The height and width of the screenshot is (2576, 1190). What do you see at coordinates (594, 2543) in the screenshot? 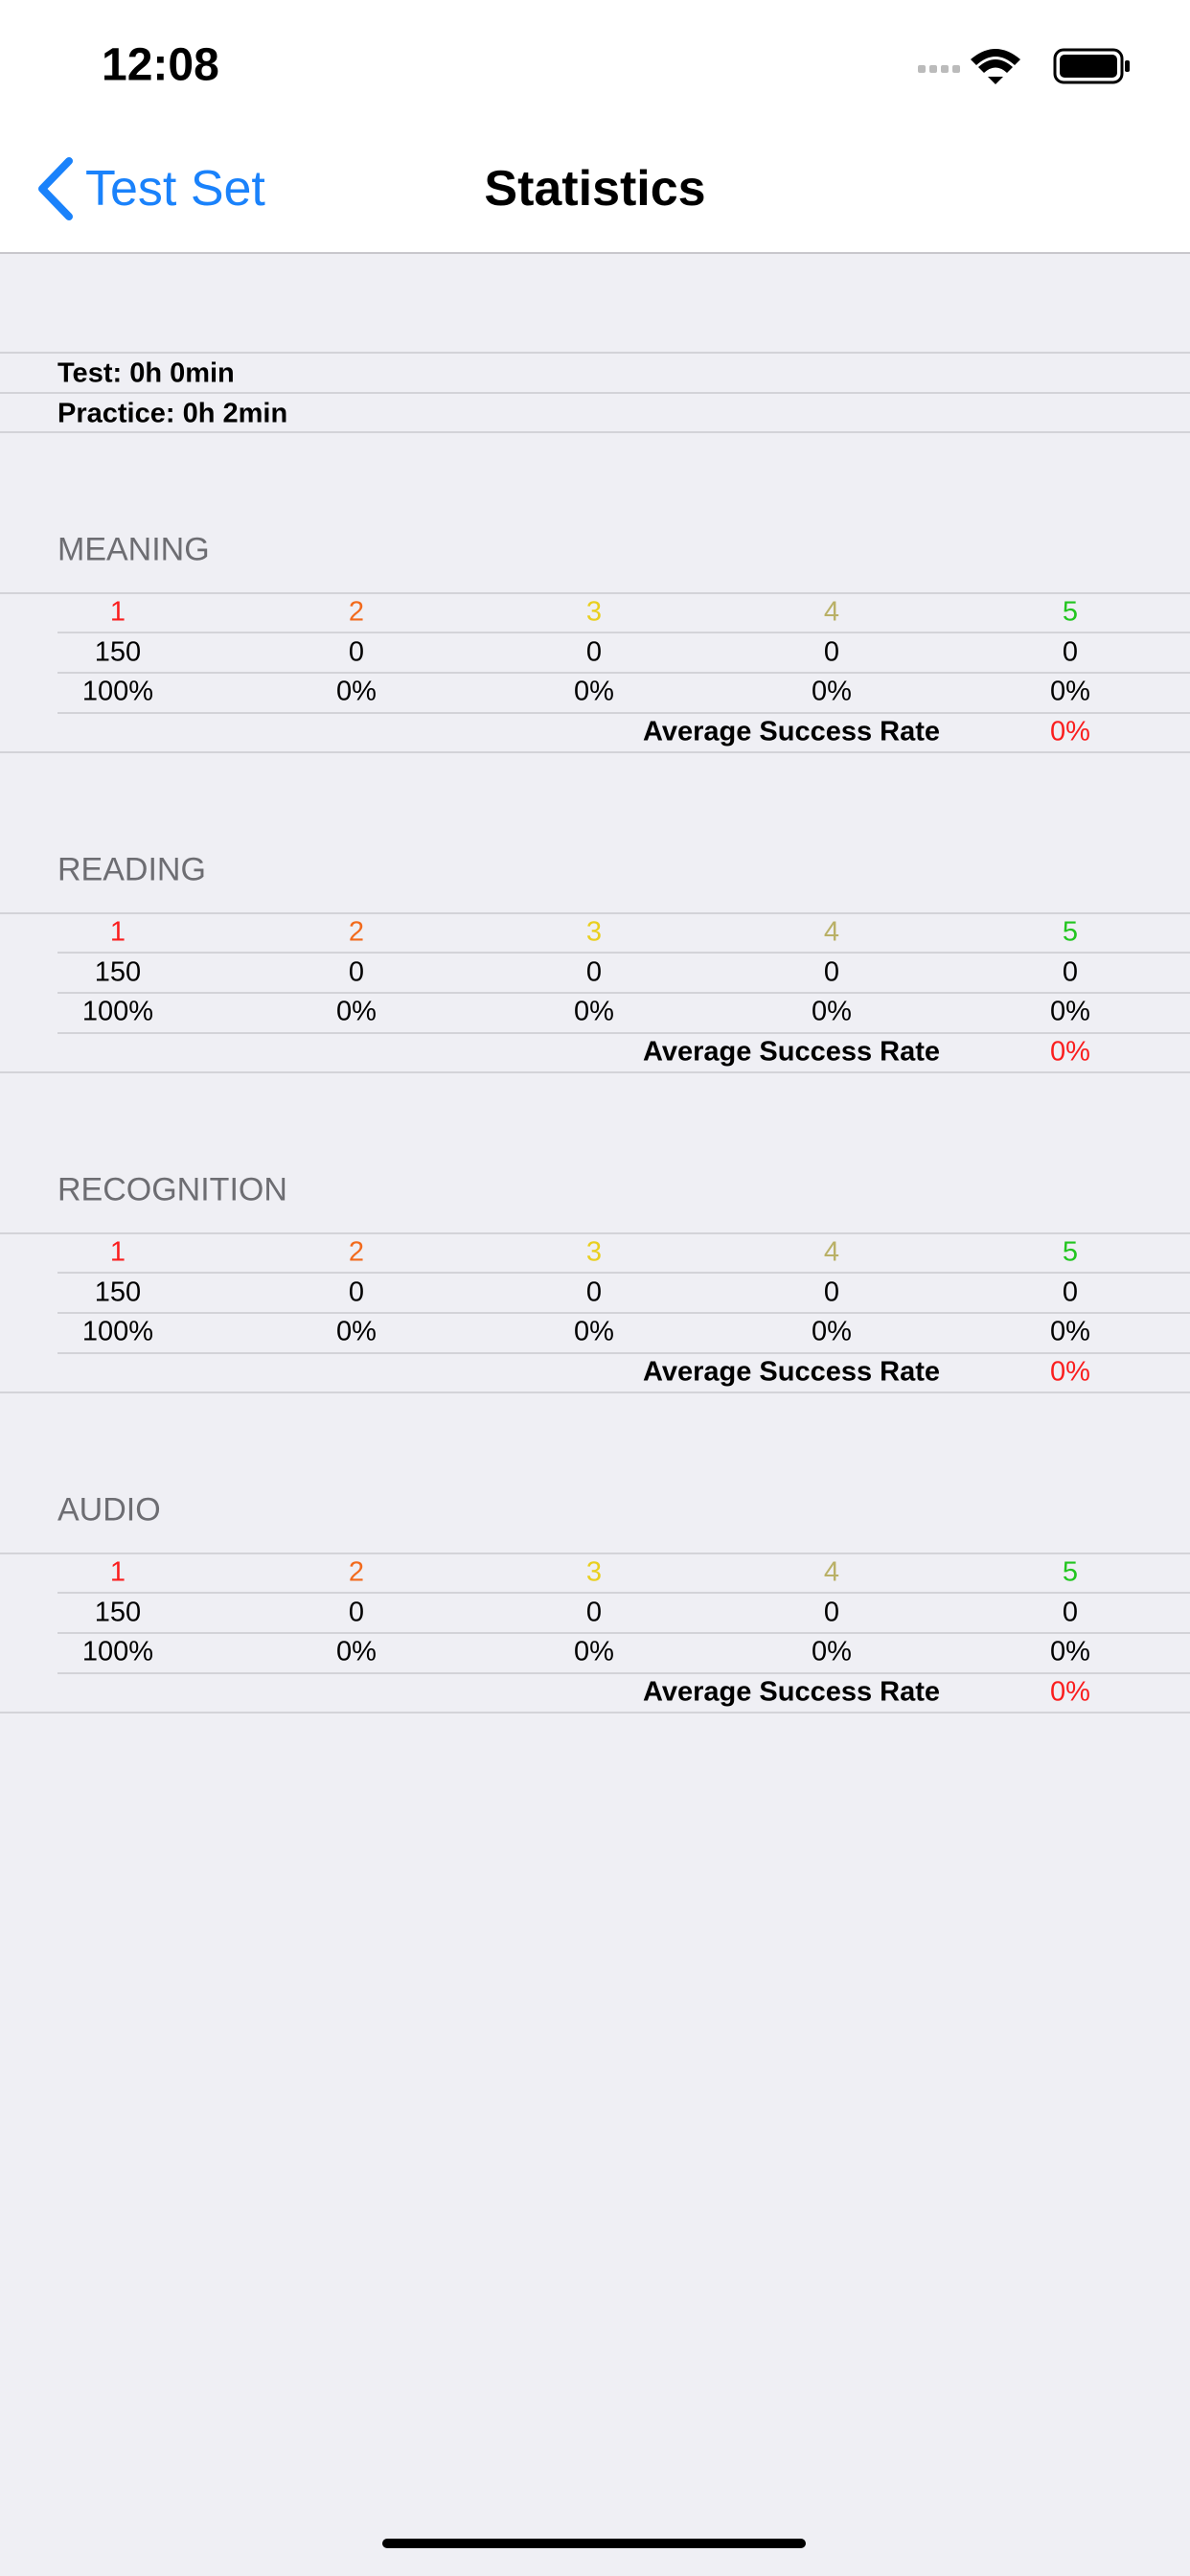
I see `home-indicator` at bounding box center [594, 2543].